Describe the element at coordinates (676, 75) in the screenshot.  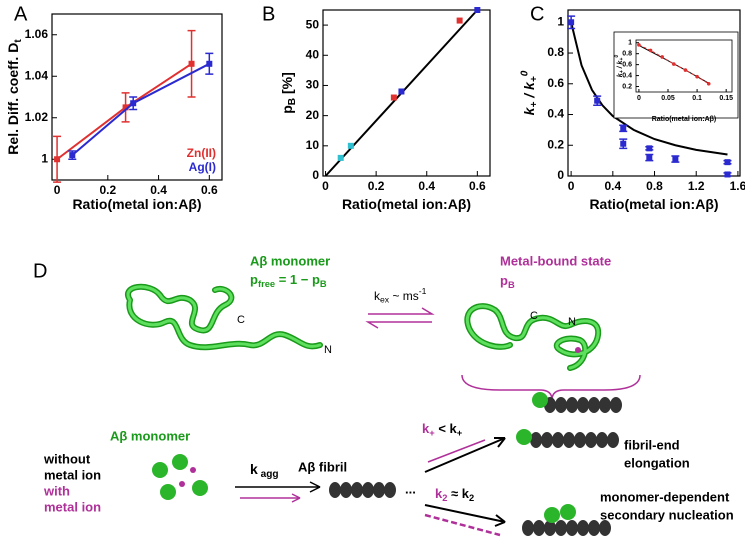
I see `inset-frame` at that location.